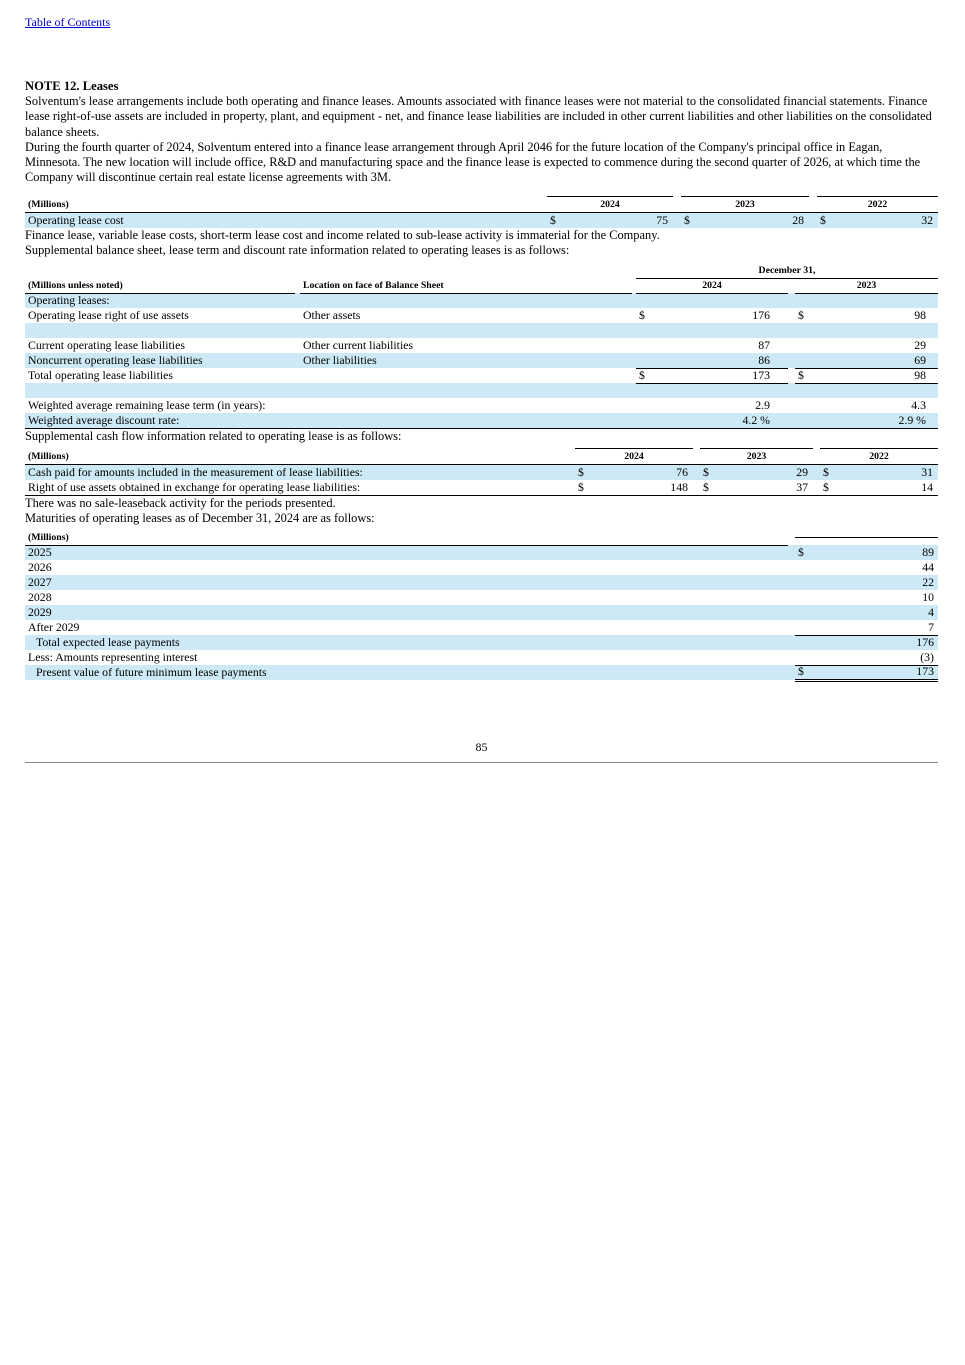  What do you see at coordinates (928, 582) in the screenshot?
I see `value: 22` at bounding box center [928, 582].